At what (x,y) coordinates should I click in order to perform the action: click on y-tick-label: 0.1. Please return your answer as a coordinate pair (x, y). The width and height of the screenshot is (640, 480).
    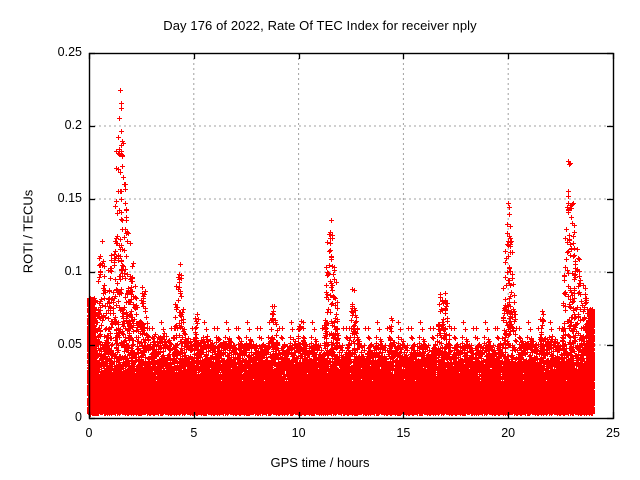
    Looking at the image, I should click on (73, 271).